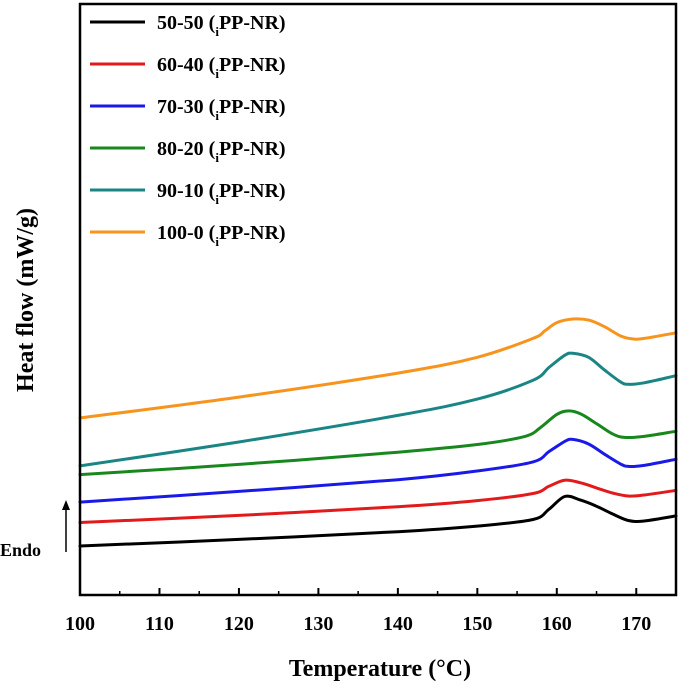 The width and height of the screenshot is (681, 692). What do you see at coordinates (557, 624) in the screenshot?
I see `x-tick-label: 160` at bounding box center [557, 624].